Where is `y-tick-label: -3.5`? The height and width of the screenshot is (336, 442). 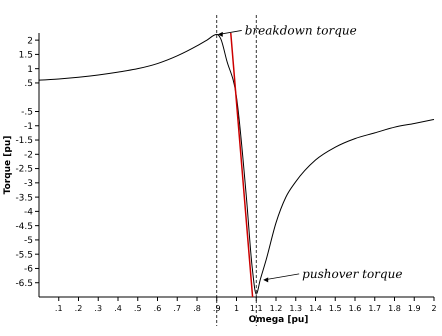
y-tick-label: -3.5 is located at coordinates (24, 198).